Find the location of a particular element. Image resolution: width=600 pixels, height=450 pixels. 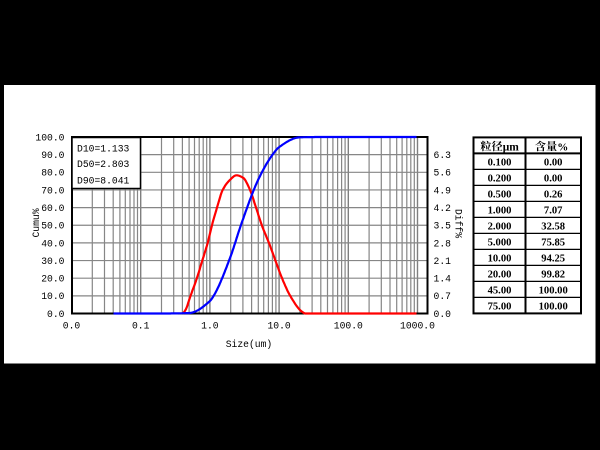

svg-text: Diff% is located at coordinates (458, 223).